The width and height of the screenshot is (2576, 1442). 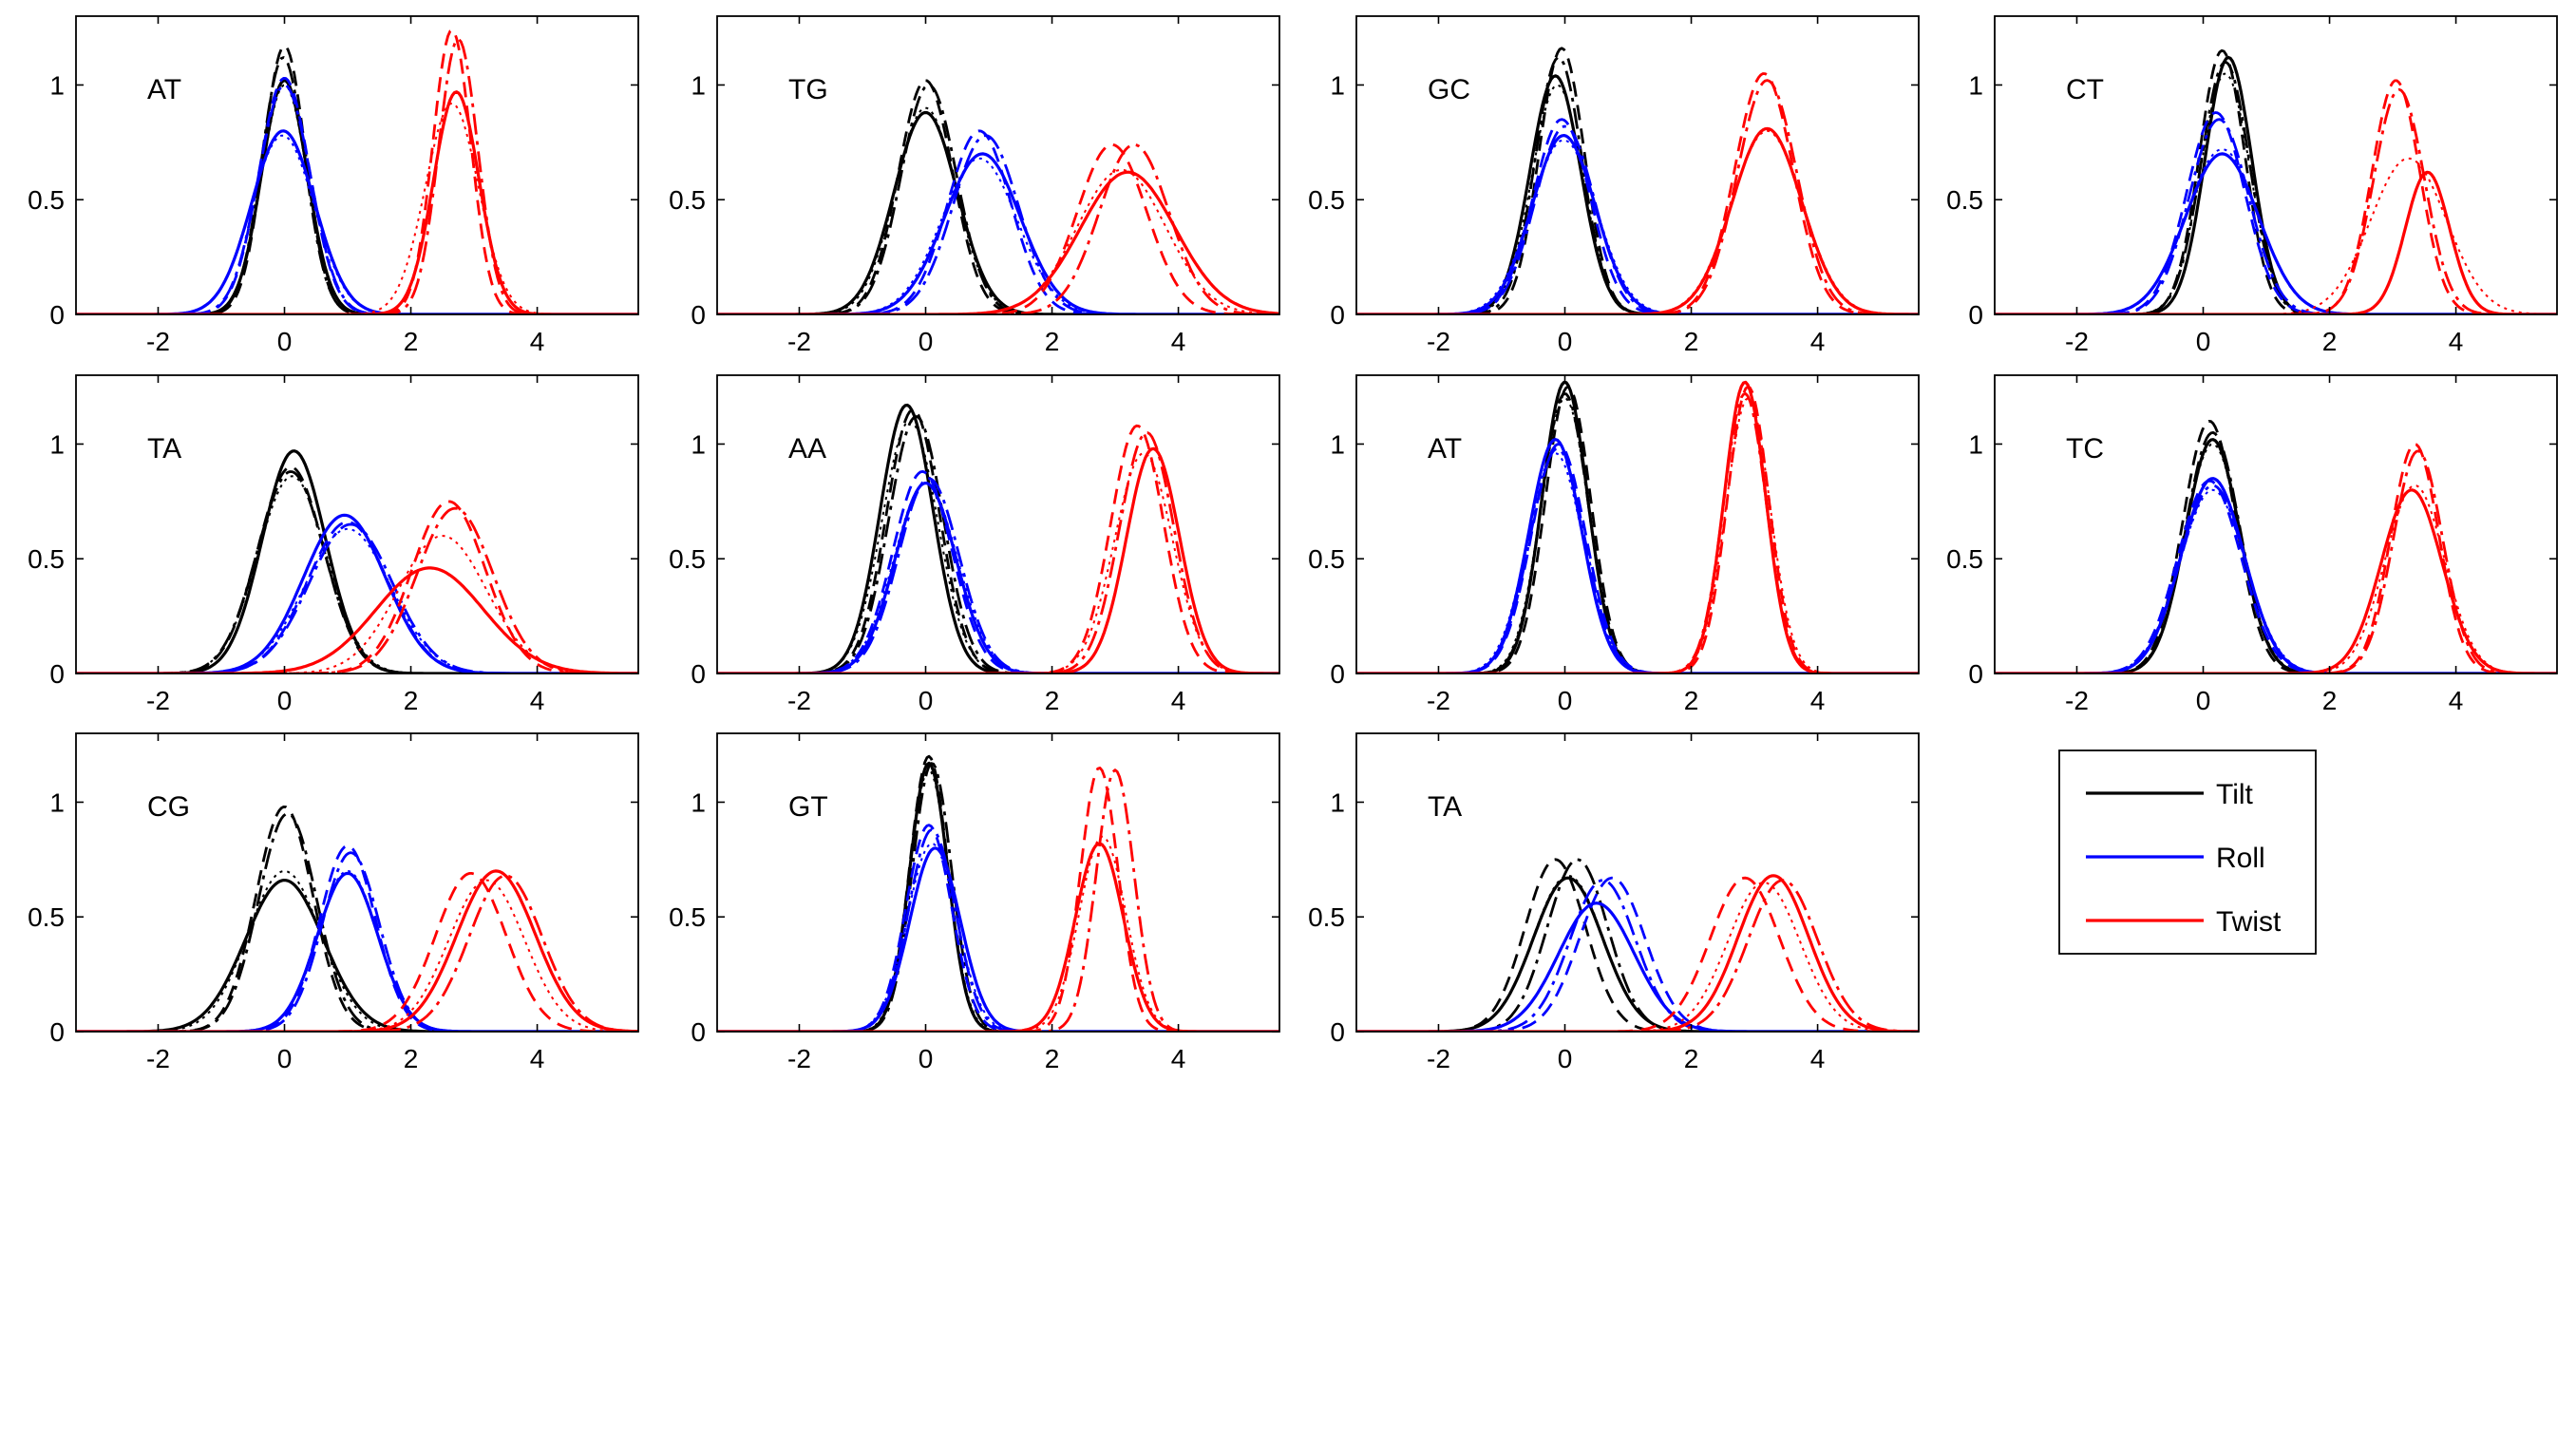 I want to click on panel-label: TA, so click(x=1445, y=807).